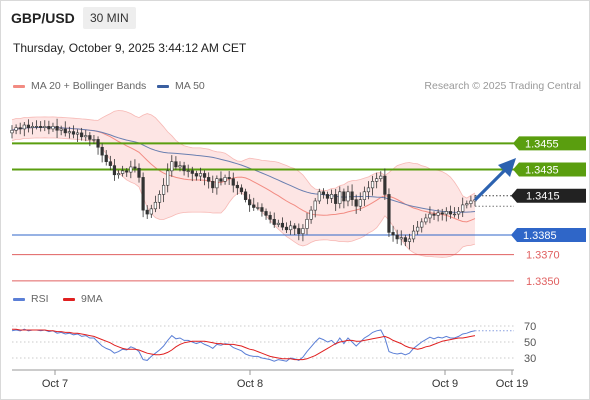 This screenshot has width=590, height=400. What do you see at coordinates (163, 86) in the screenshot?
I see `legend-ma50-swatch` at bounding box center [163, 86].